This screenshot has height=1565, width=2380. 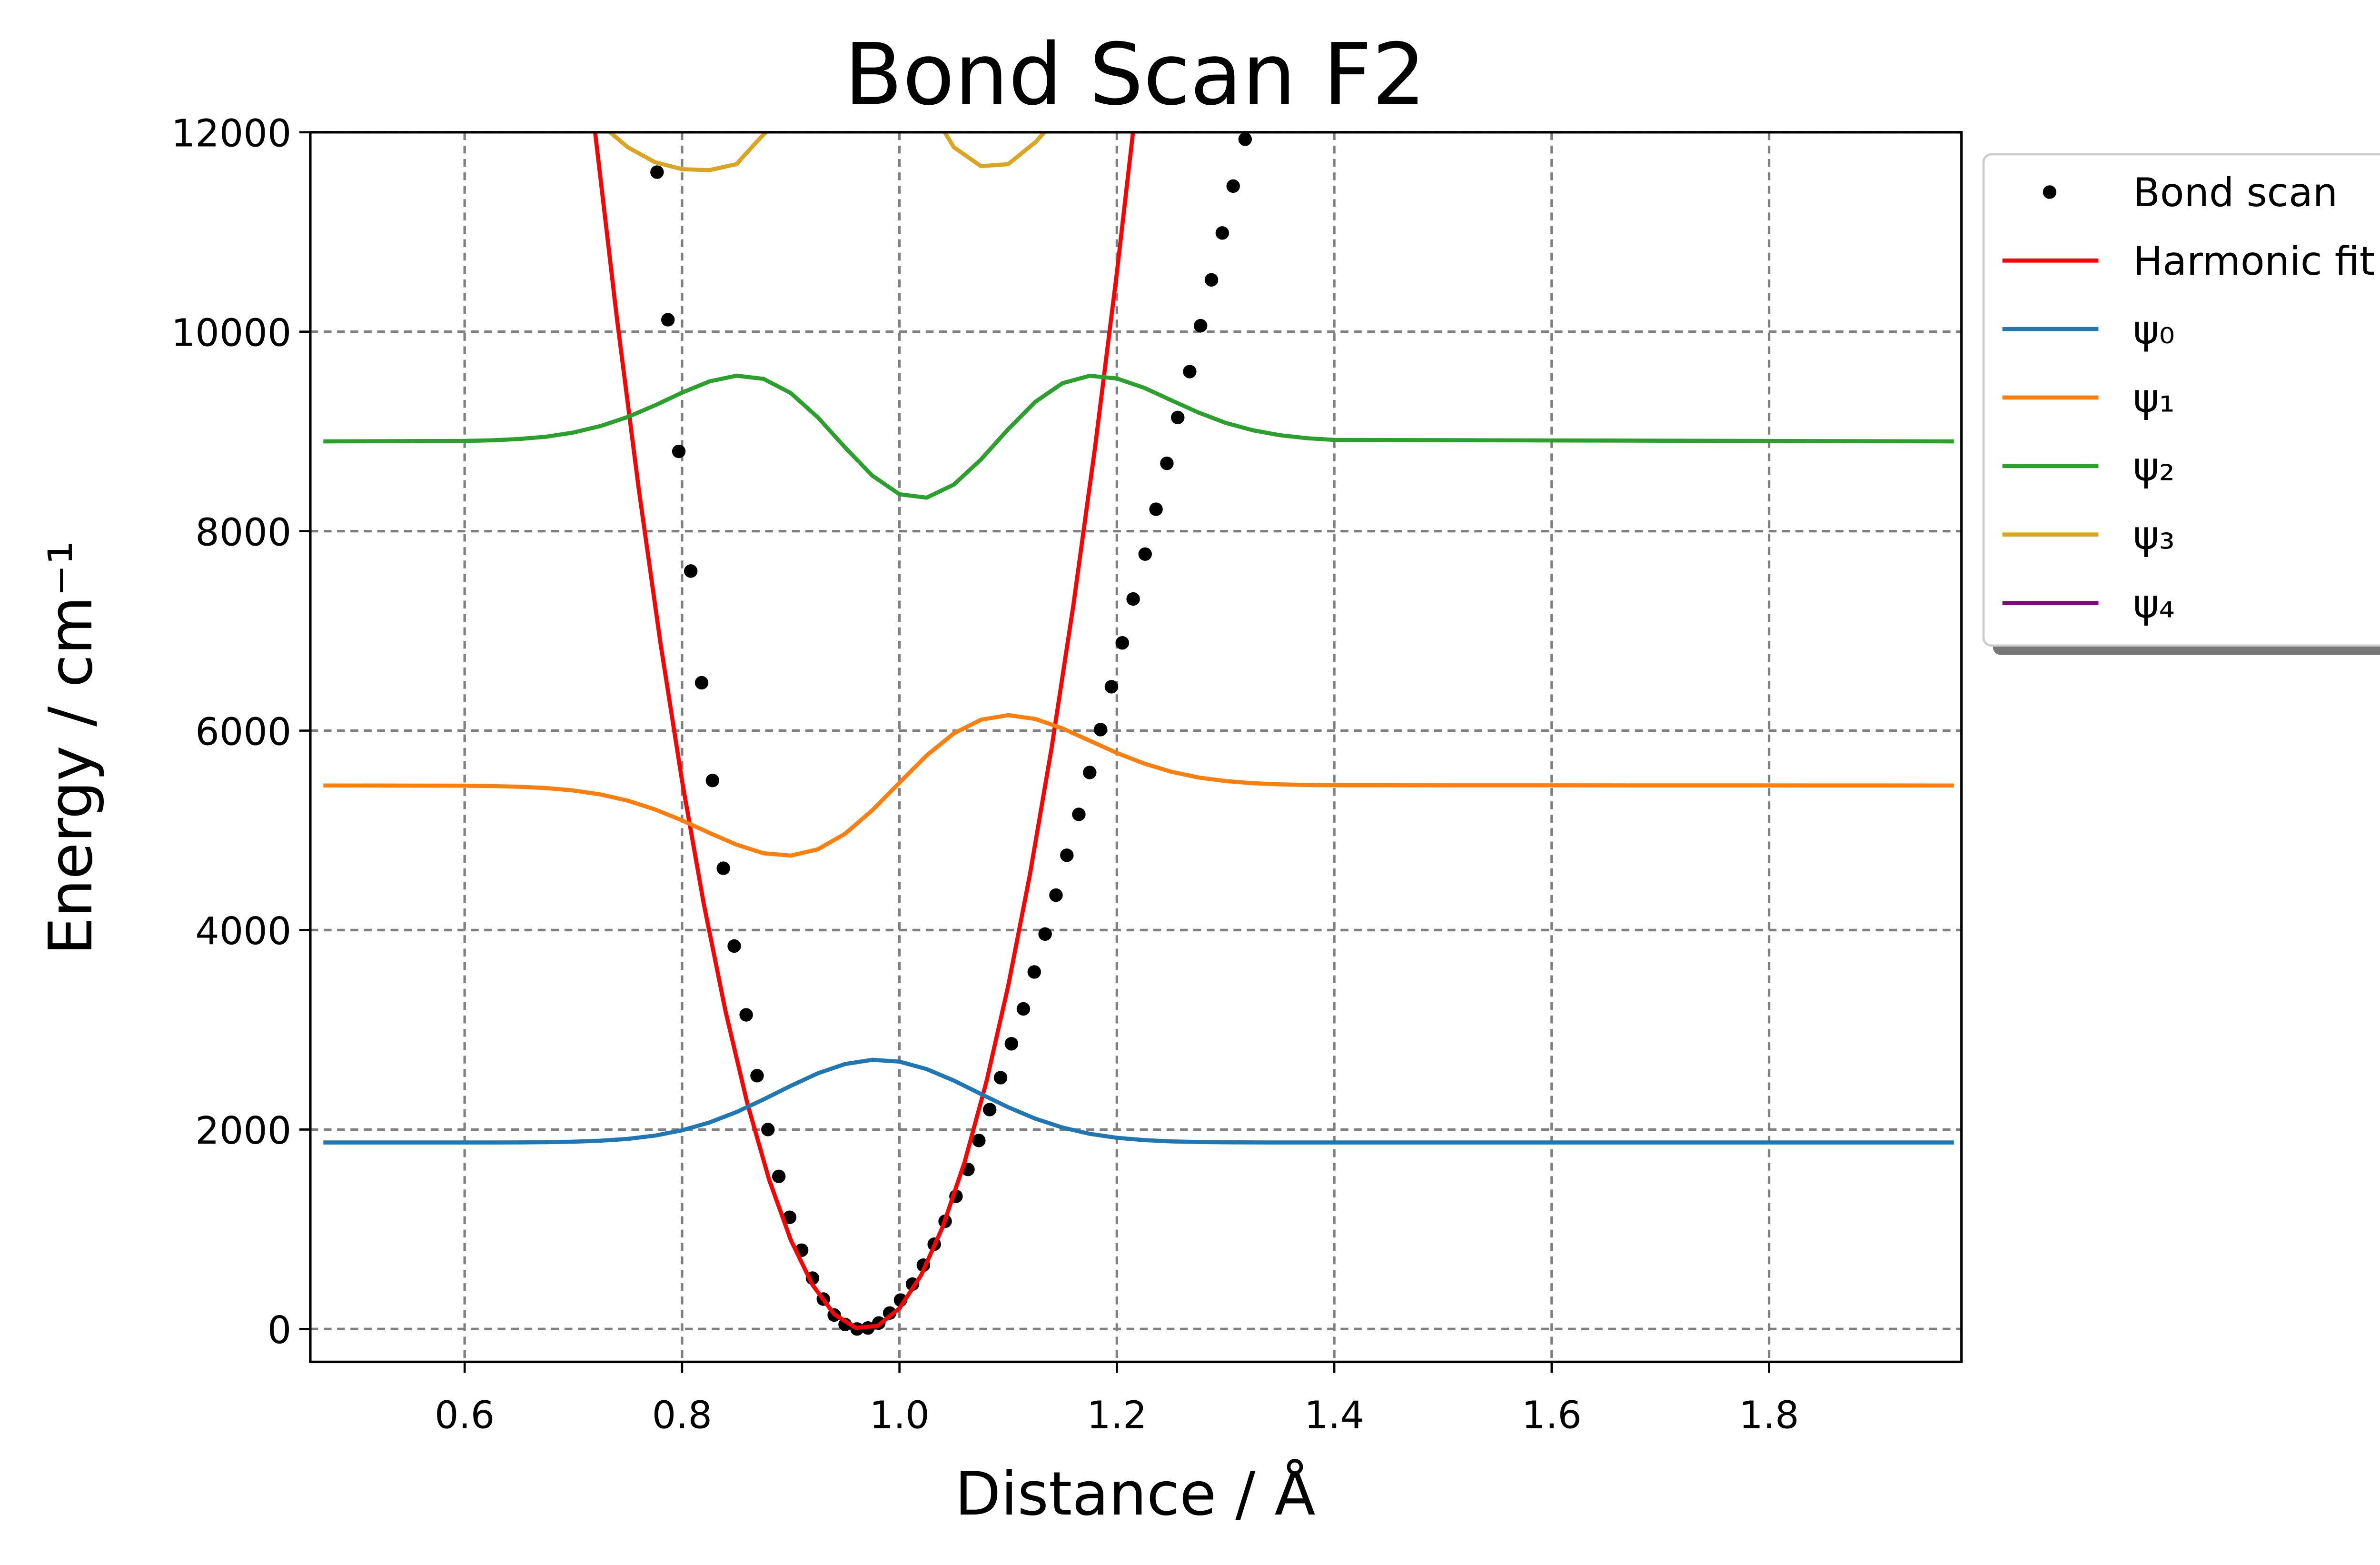 I want to click on chart-title: Bond Scan F2, so click(x=1135, y=74).